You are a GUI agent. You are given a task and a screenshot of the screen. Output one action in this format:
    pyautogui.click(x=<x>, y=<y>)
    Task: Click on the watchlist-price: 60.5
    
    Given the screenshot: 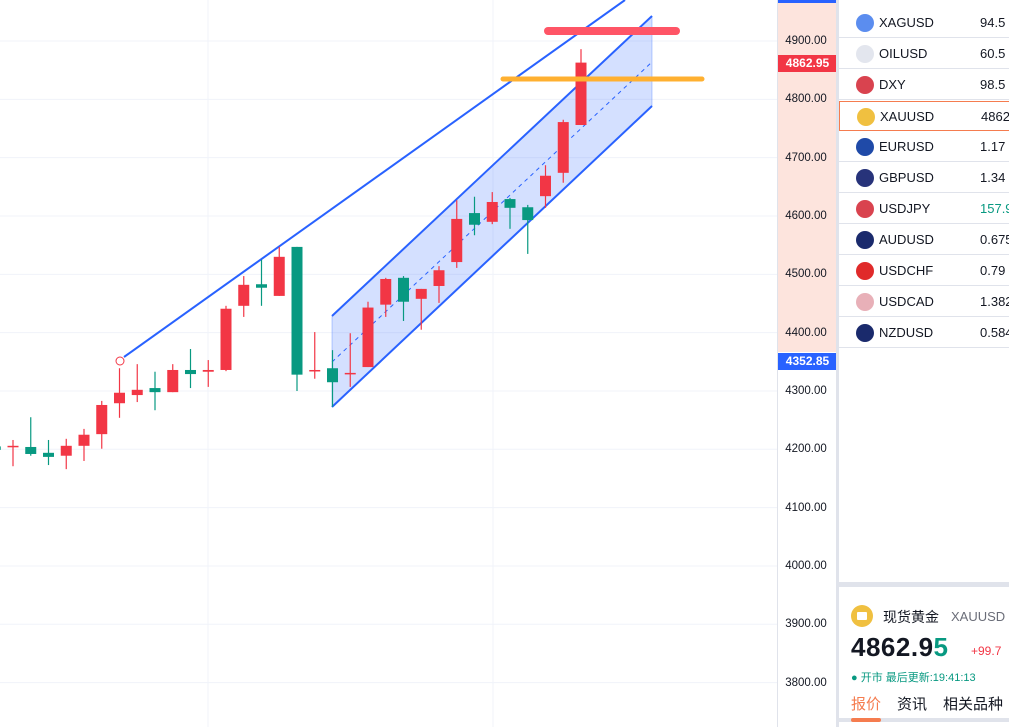 What is the action you would take?
    pyautogui.click(x=993, y=53)
    